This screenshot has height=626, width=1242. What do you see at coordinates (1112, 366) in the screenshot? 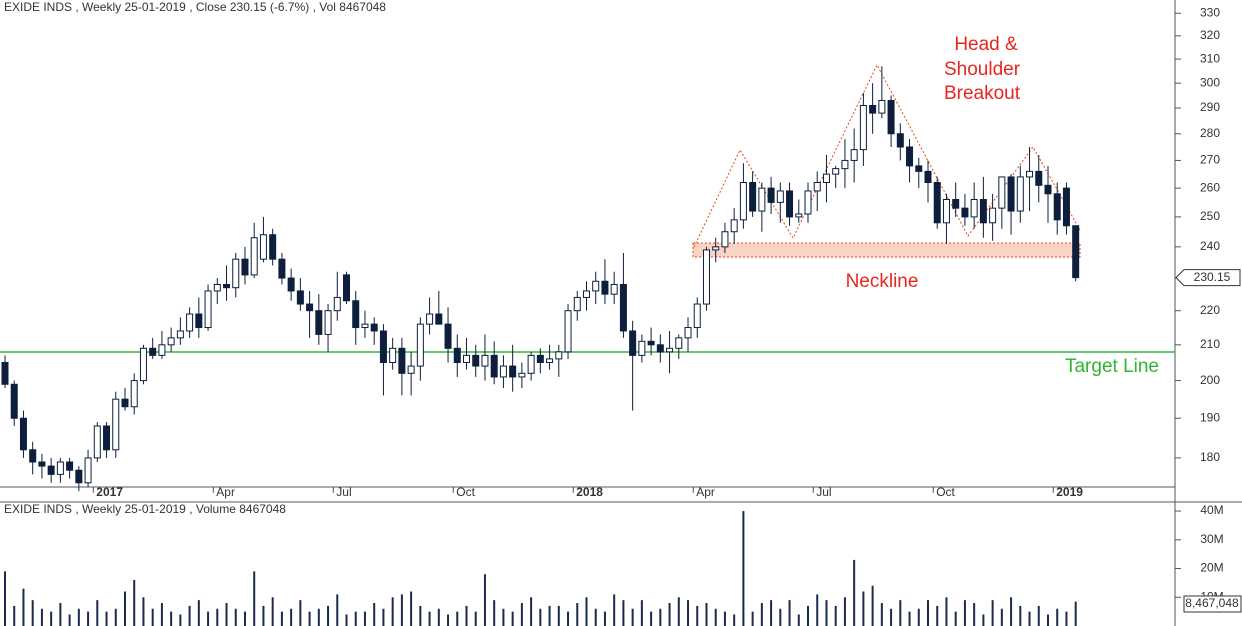
I see `target-label: Target Line` at bounding box center [1112, 366].